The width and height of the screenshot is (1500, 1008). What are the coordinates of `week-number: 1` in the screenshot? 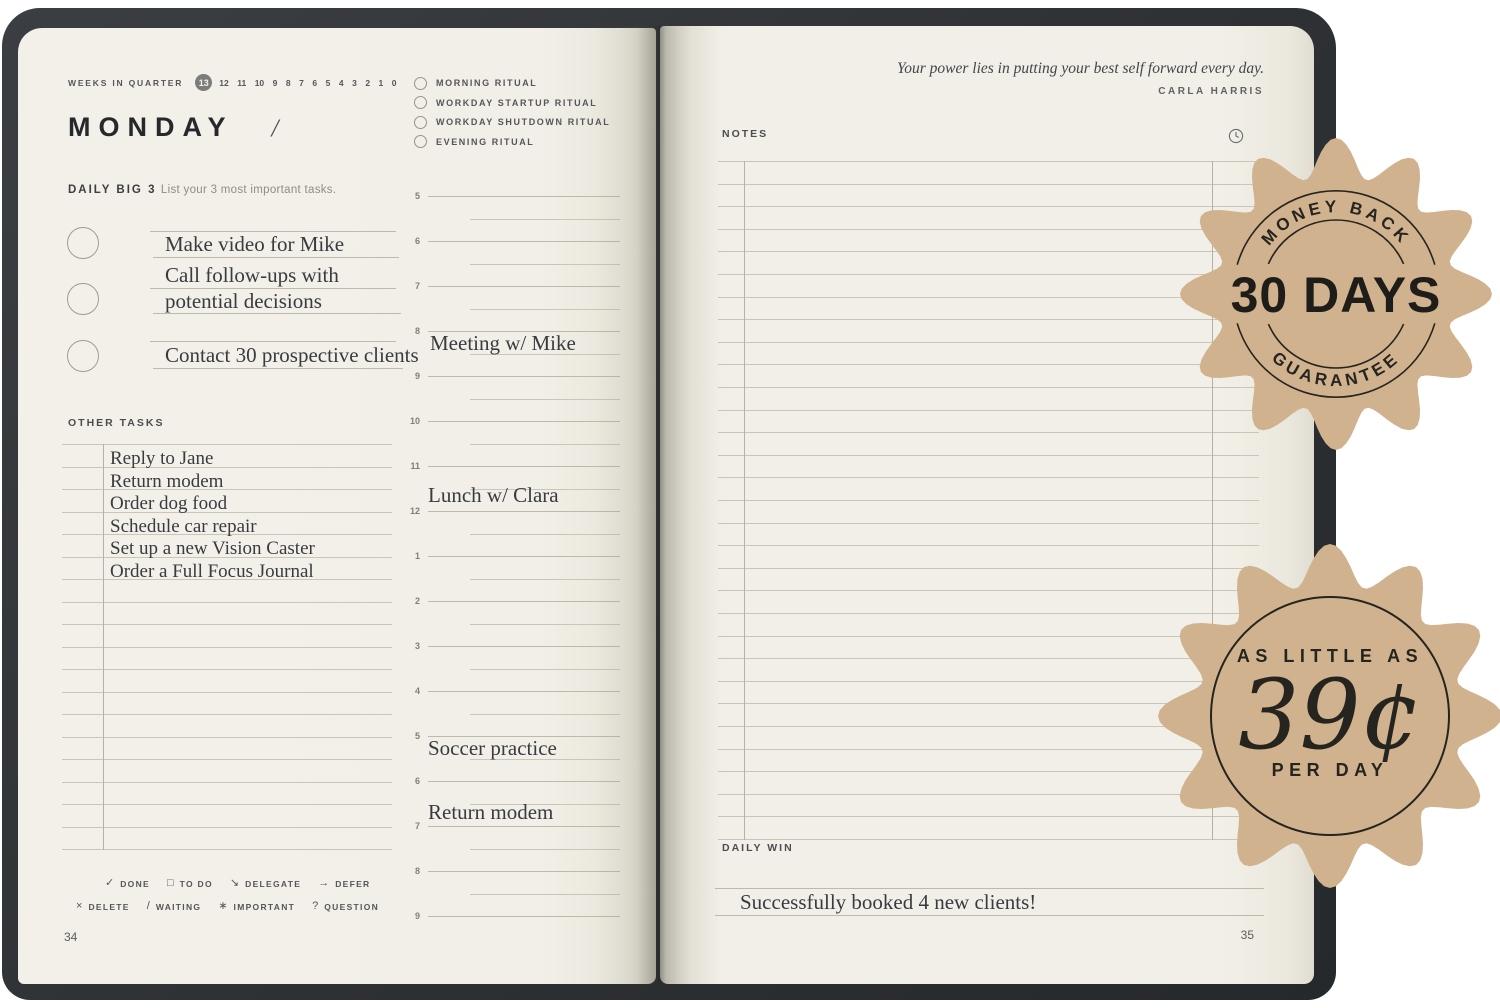 It's located at (381, 82).